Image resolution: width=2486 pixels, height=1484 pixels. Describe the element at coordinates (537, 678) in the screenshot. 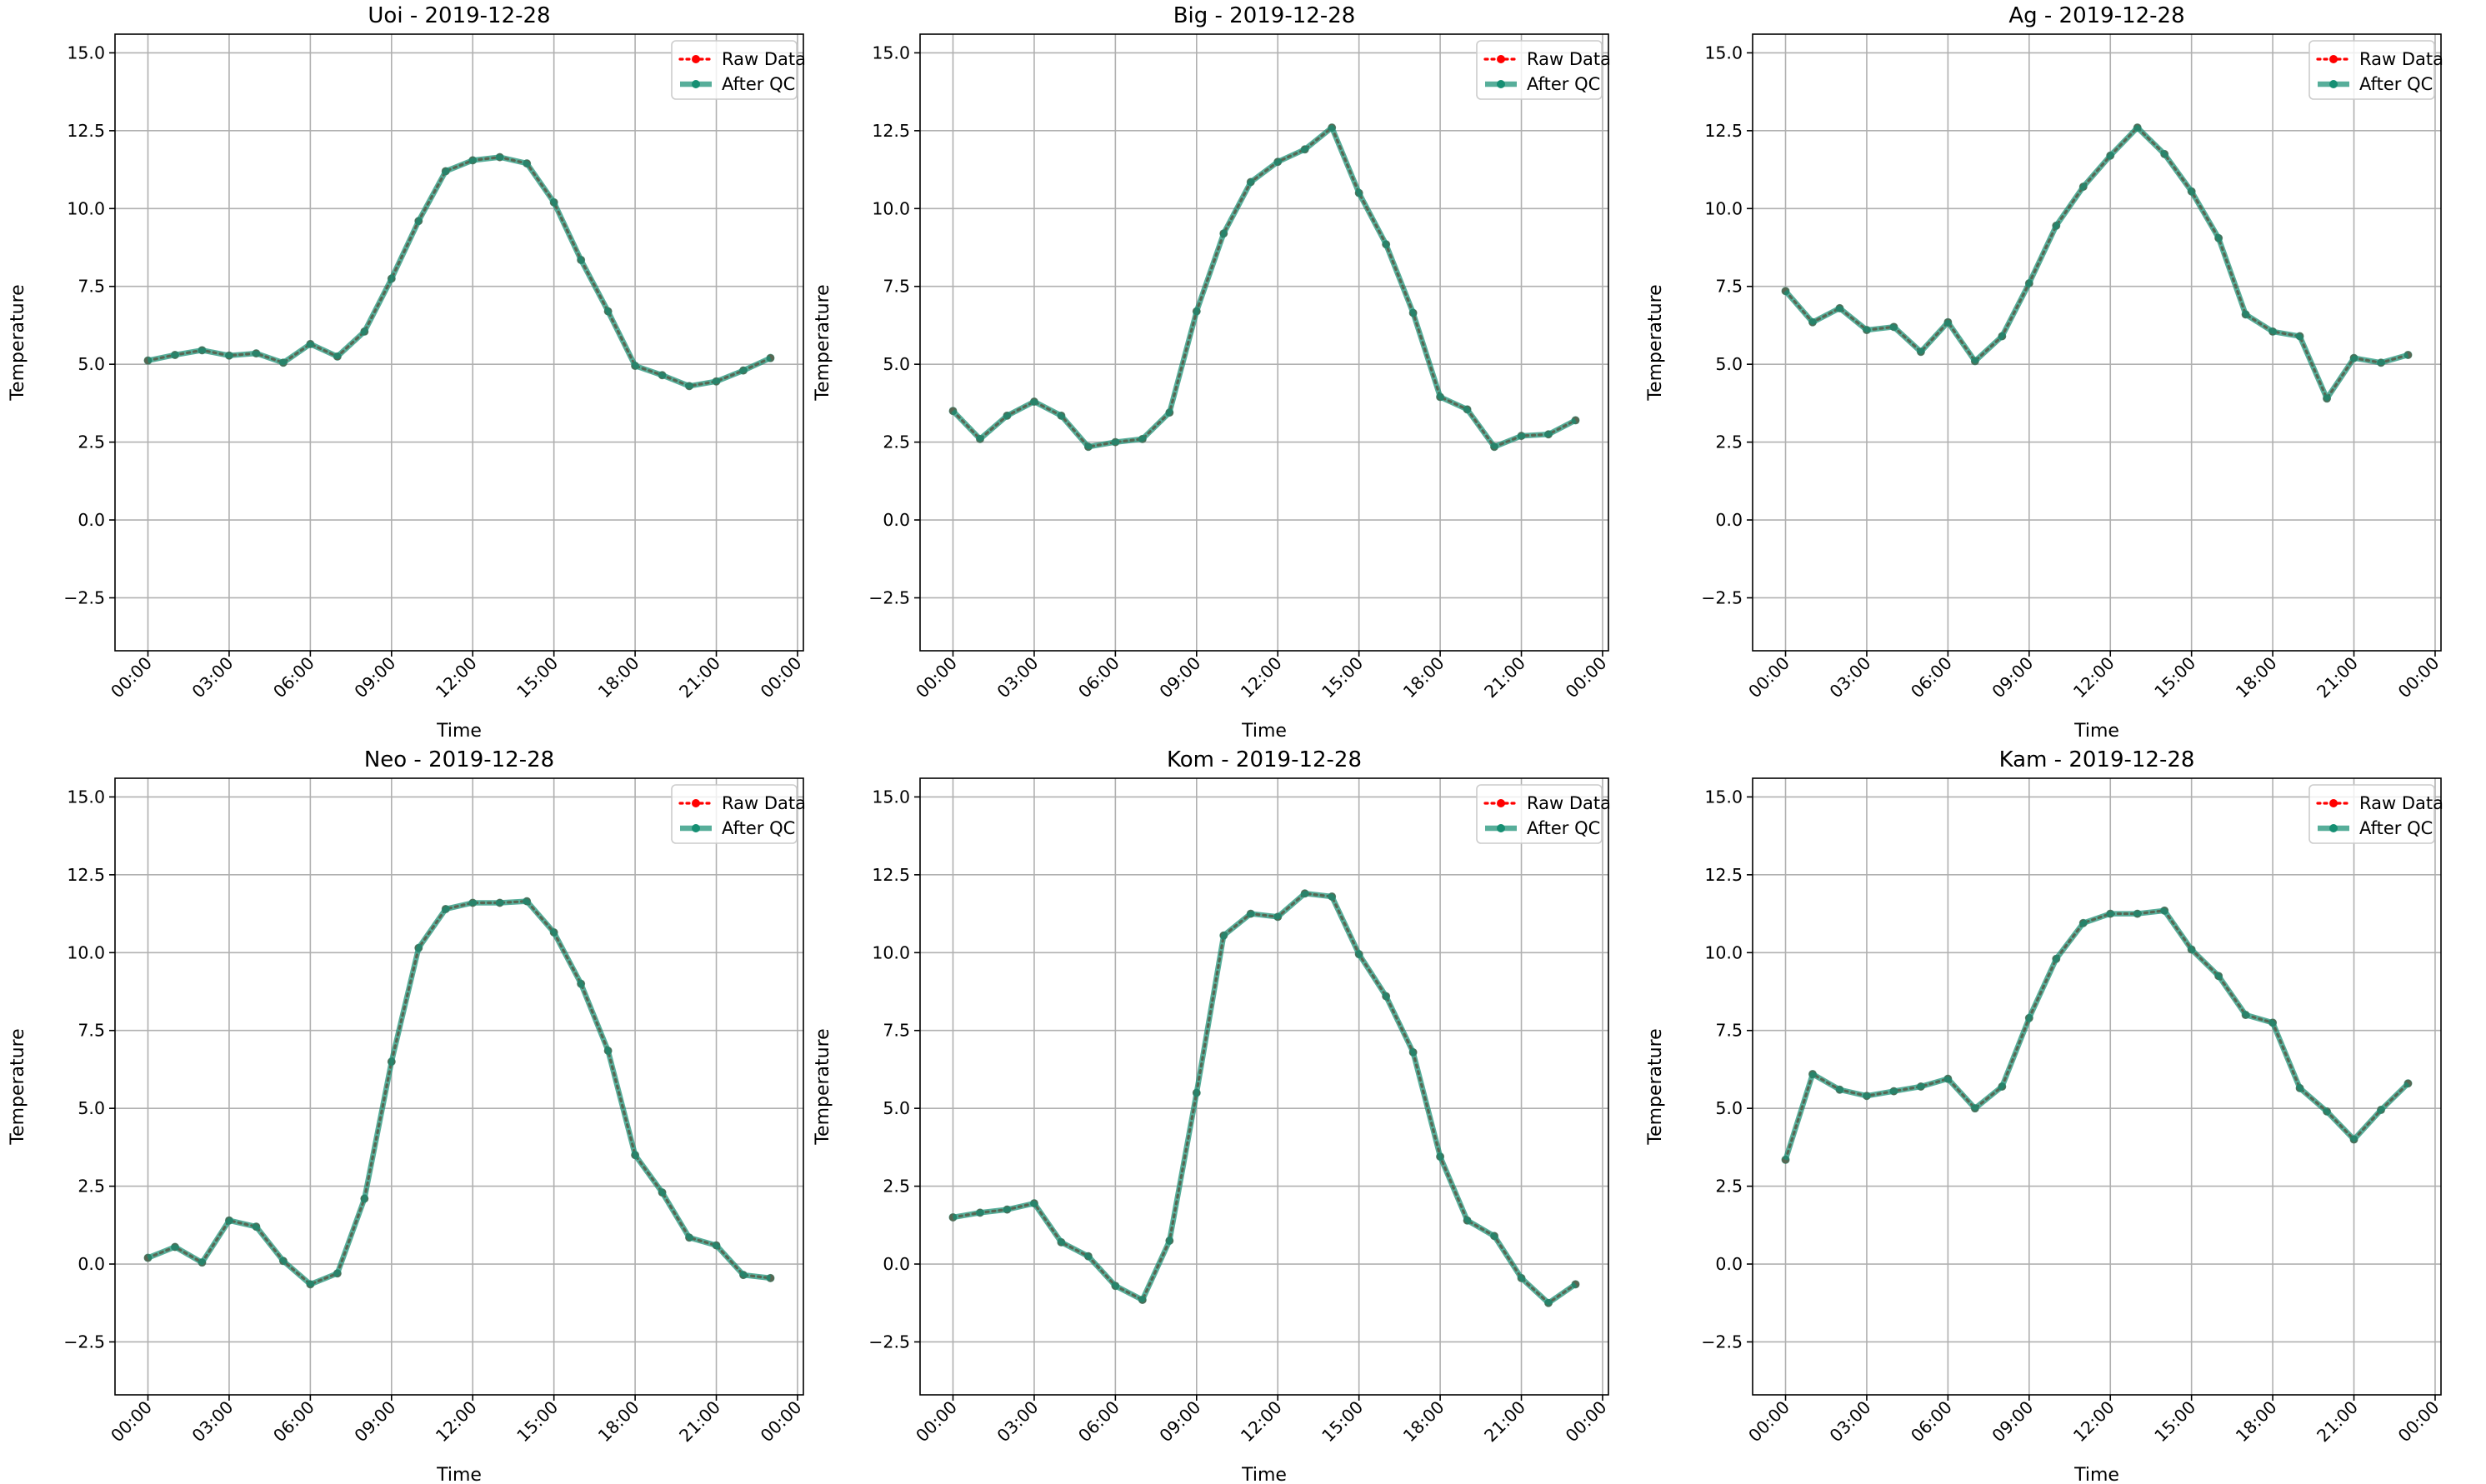

I see `x-tick-label: 15:00` at that location.